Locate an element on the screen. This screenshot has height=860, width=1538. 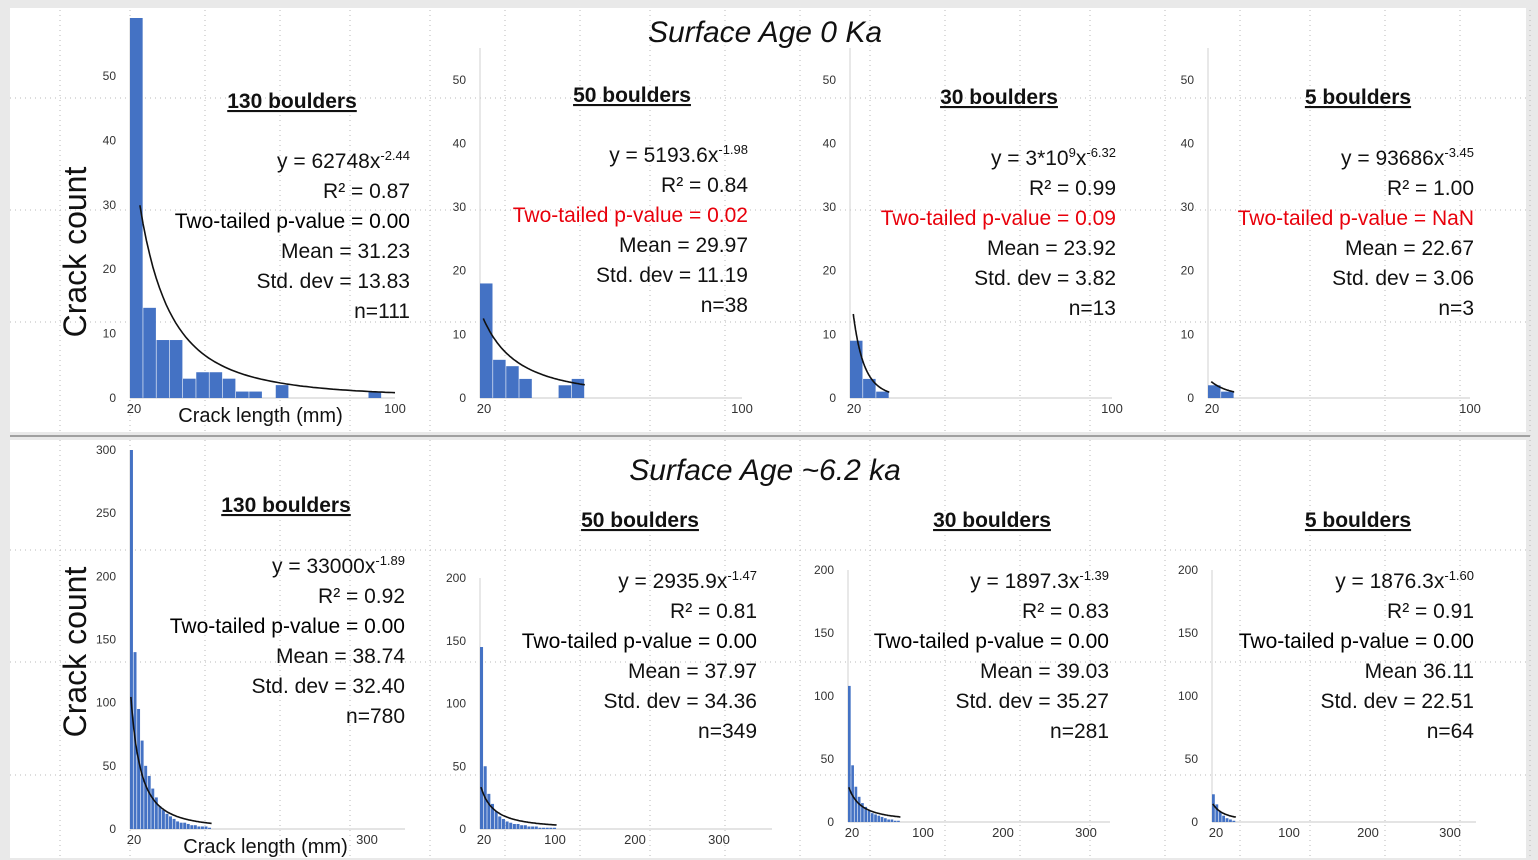
equation-superscript: 9 is located at coordinates (1072, 152).